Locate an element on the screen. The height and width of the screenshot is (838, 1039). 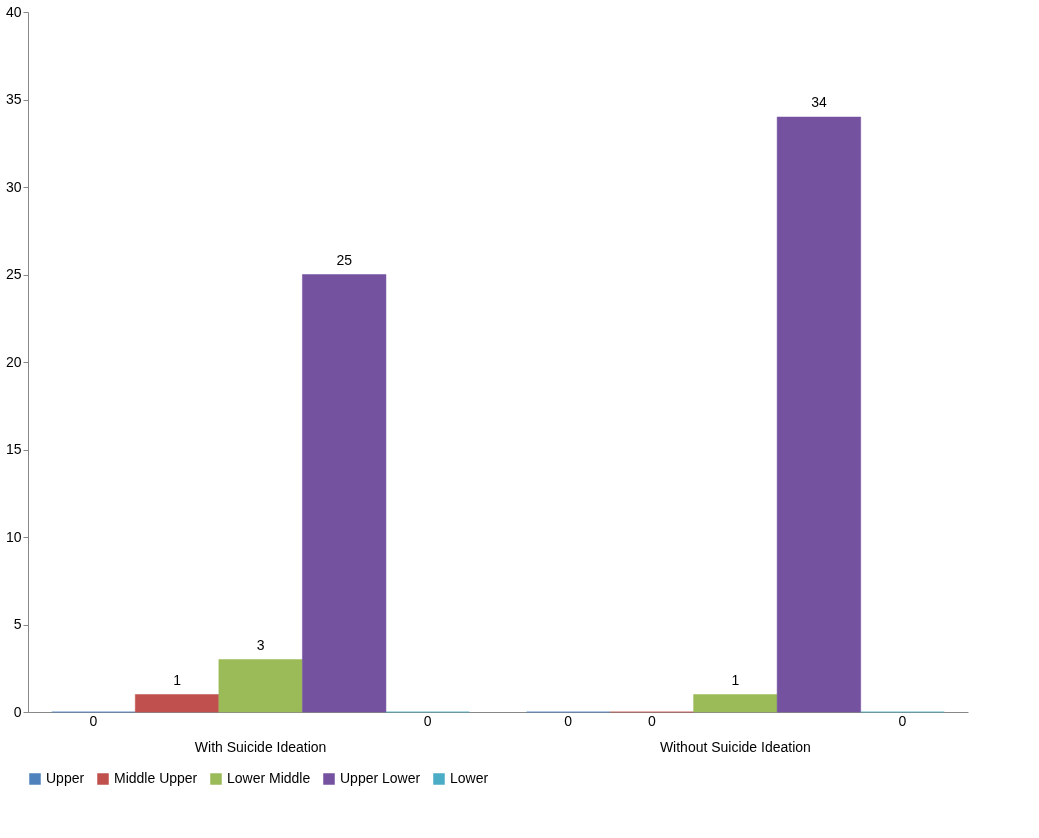
legend-label: Middle Upper is located at coordinates (156, 778).